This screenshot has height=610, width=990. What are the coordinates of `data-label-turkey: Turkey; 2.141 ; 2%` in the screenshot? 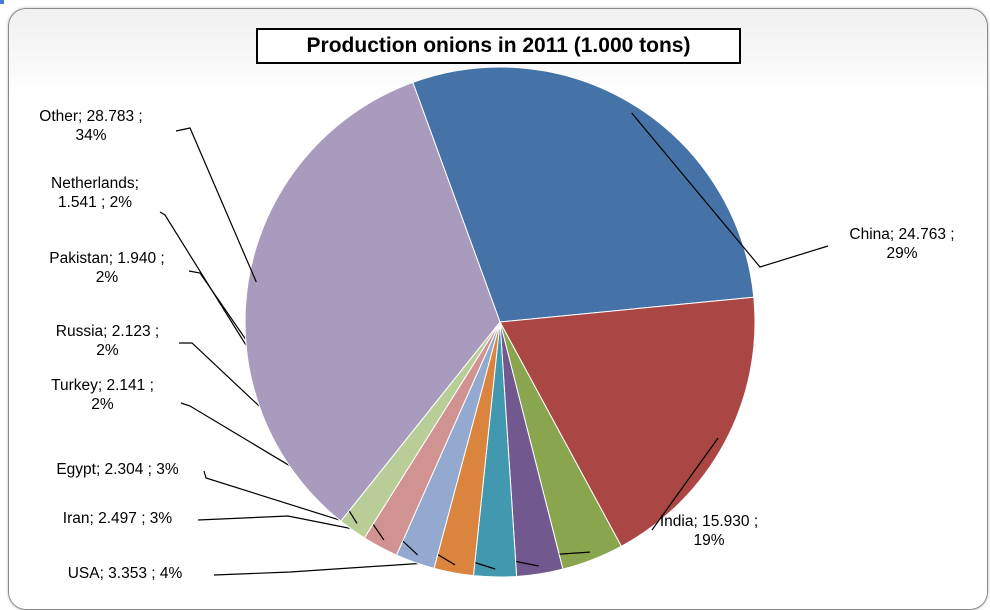 It's located at (102, 395).